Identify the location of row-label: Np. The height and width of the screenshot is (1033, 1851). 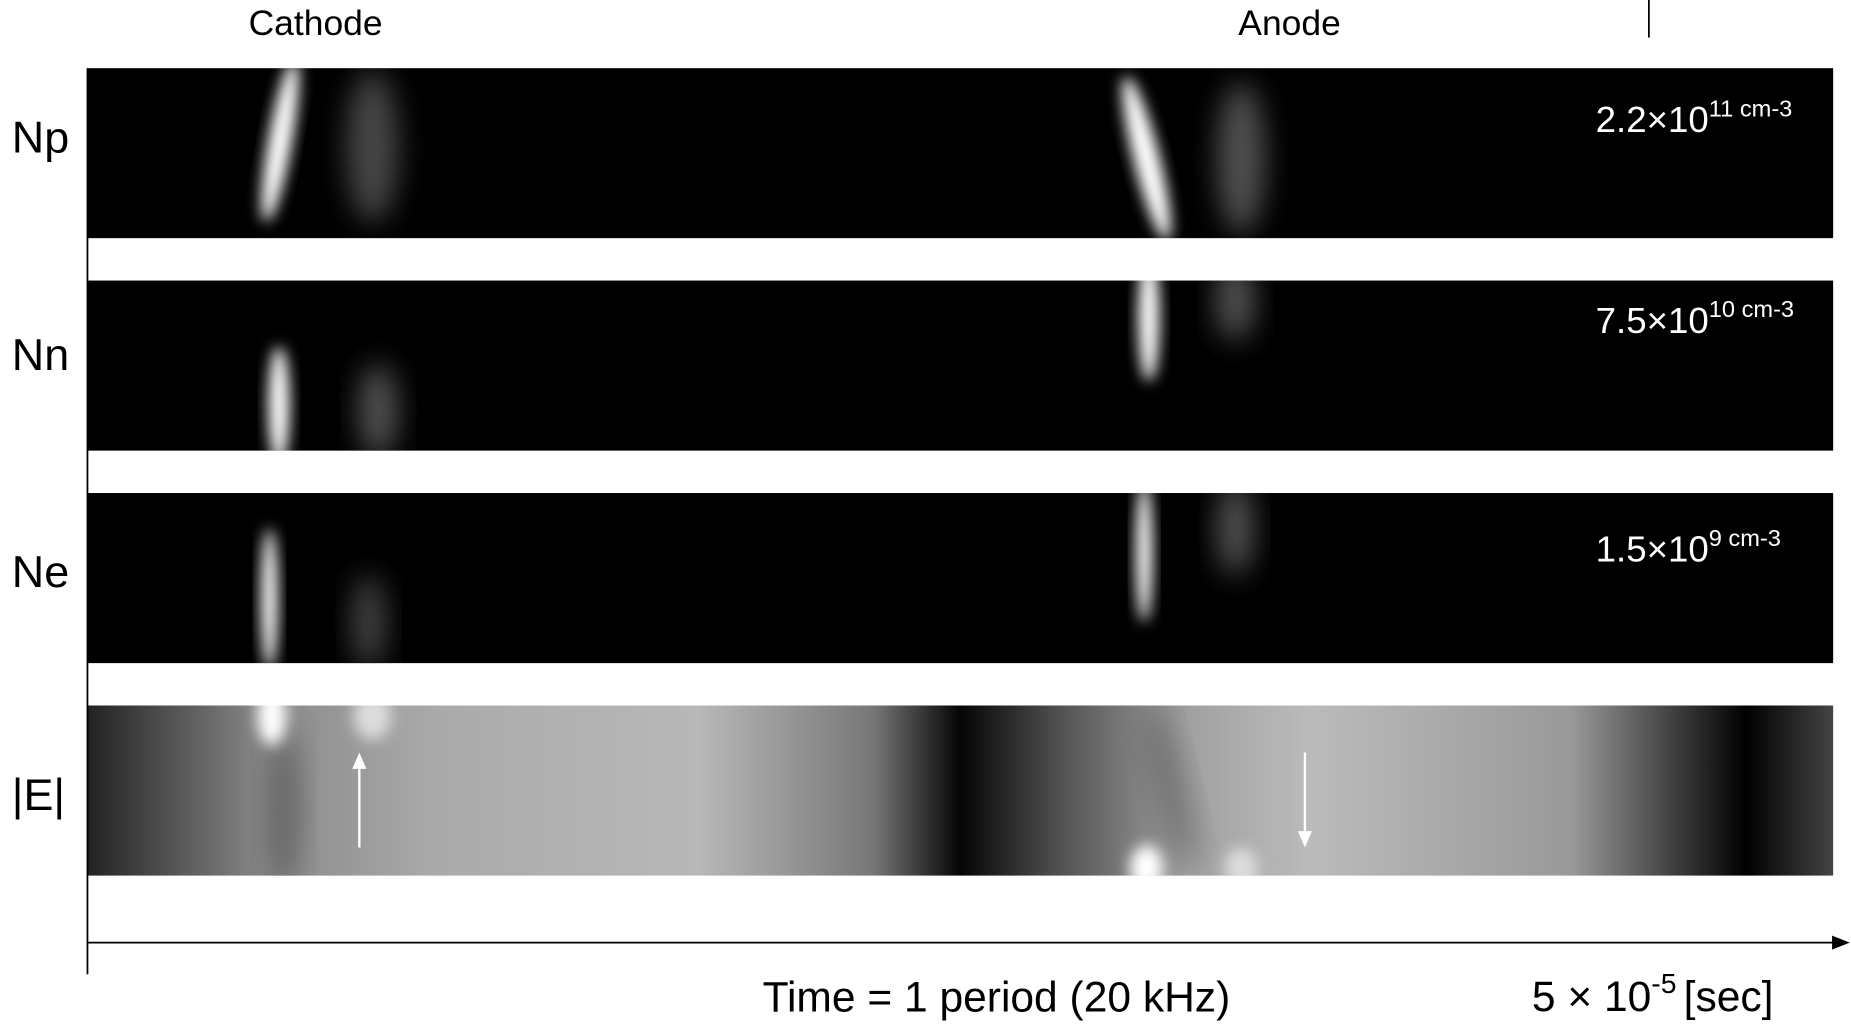
(40, 138).